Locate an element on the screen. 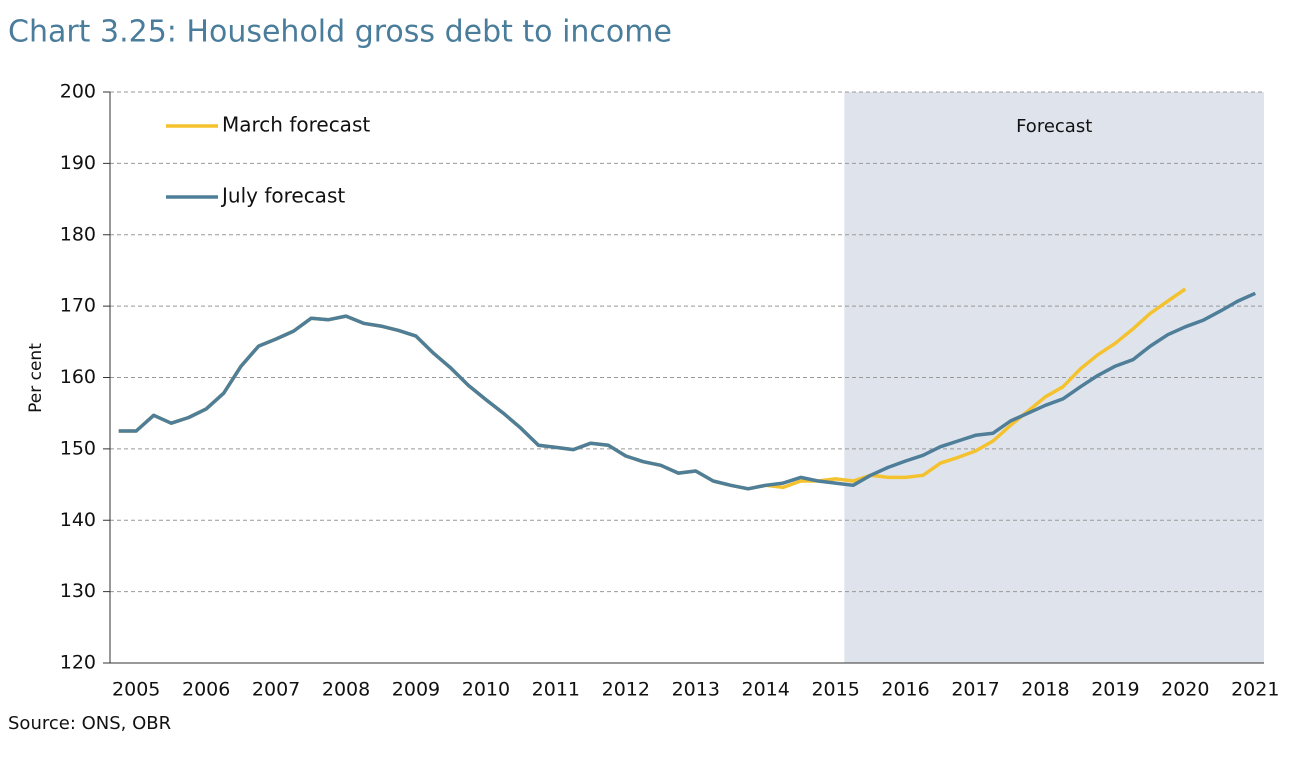 This screenshot has width=1296, height=760. x-tick-label: 2011 is located at coordinates (556, 690).